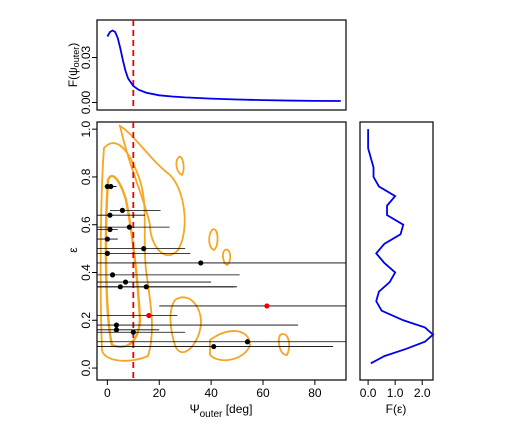 Image resolution: width=512 pixels, height=436 pixels. What do you see at coordinates (422, 393) in the screenshot?
I see `x-tick-label: 2.0` at bounding box center [422, 393].